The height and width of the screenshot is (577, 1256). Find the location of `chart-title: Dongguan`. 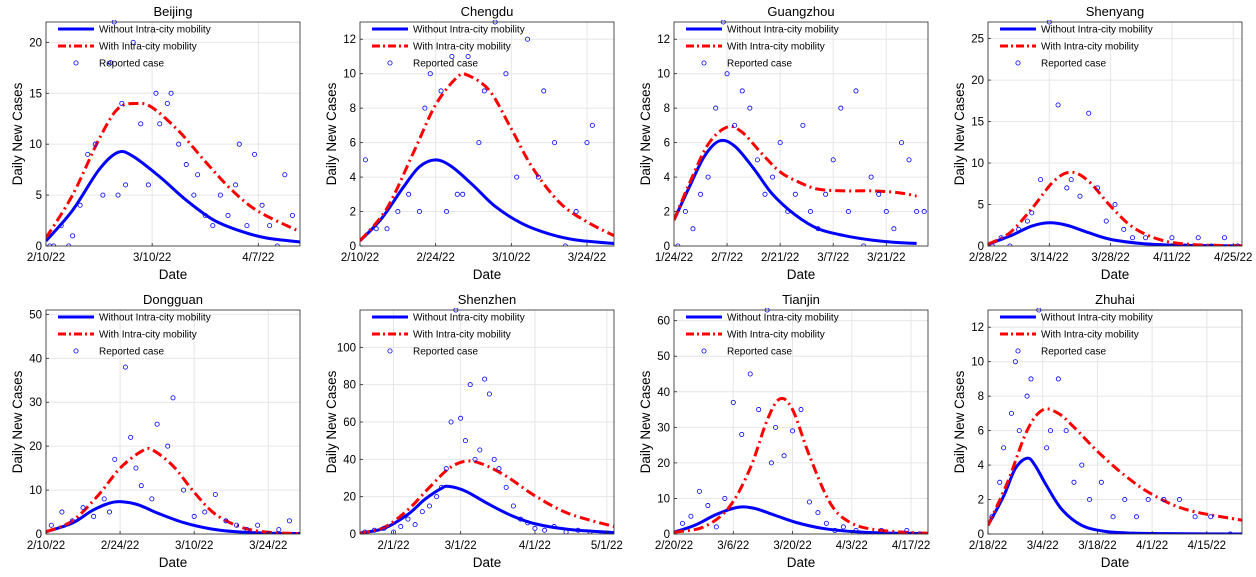

chart-title: Dongguan is located at coordinates (173, 299).